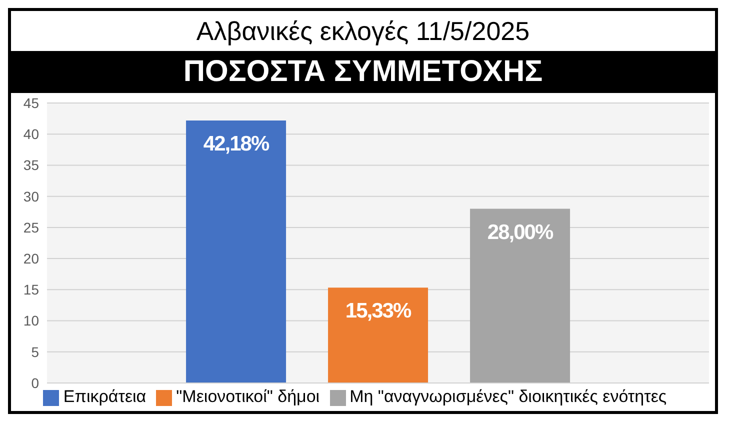  What do you see at coordinates (508, 396) in the screenshot?
I see `legend-label: Μη "αναγνωρισμένες" διοικητικές ενότητες` at bounding box center [508, 396].